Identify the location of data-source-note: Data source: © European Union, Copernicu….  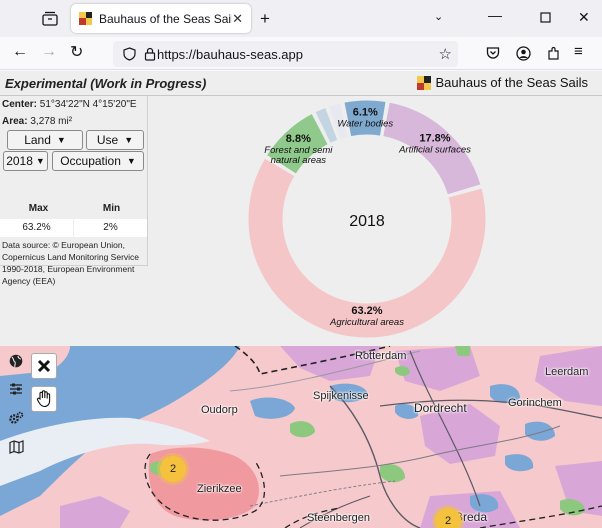
(71, 263).